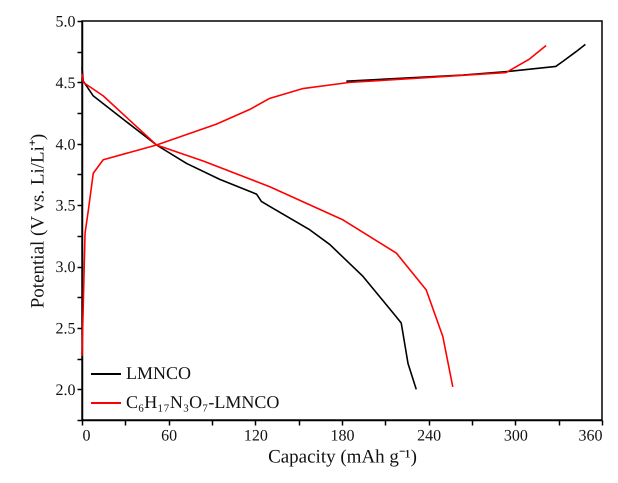  Describe the element at coordinates (169, 436) in the screenshot. I see `x-tick-label: 60` at that location.